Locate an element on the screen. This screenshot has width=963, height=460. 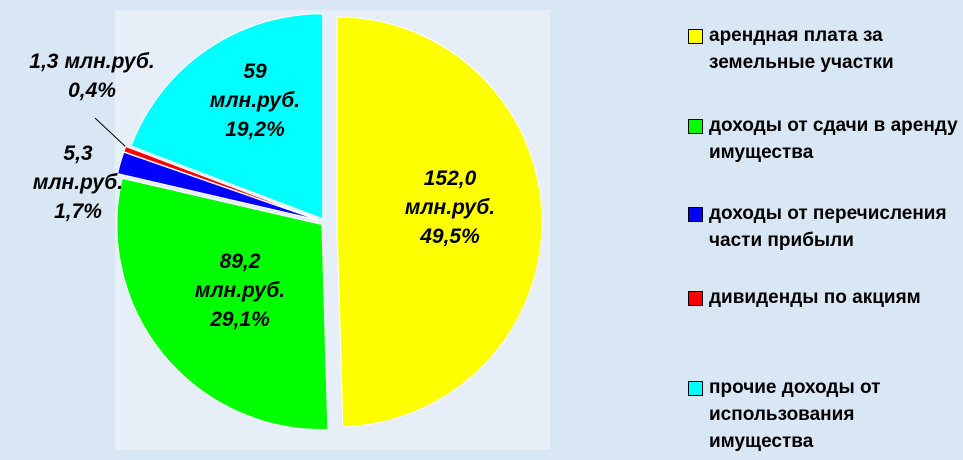
legend-item: дивиденды по акциям is located at coordinates (825, 297).